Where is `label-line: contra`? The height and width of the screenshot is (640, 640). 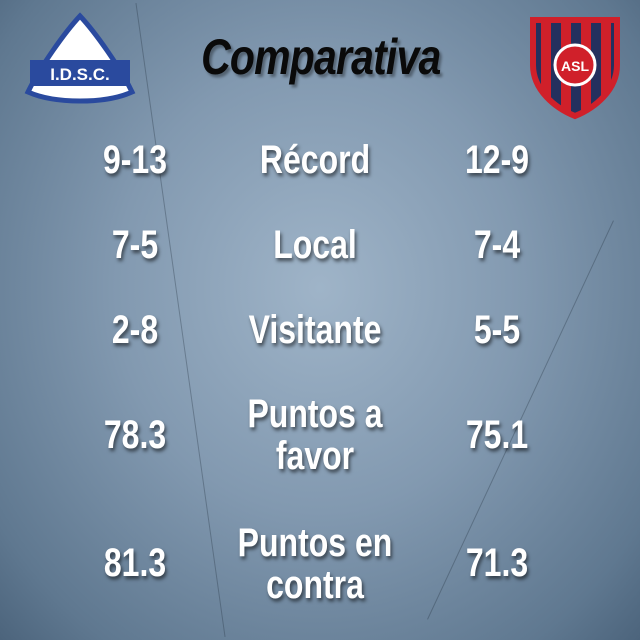
label-line: contra is located at coordinates (315, 585).